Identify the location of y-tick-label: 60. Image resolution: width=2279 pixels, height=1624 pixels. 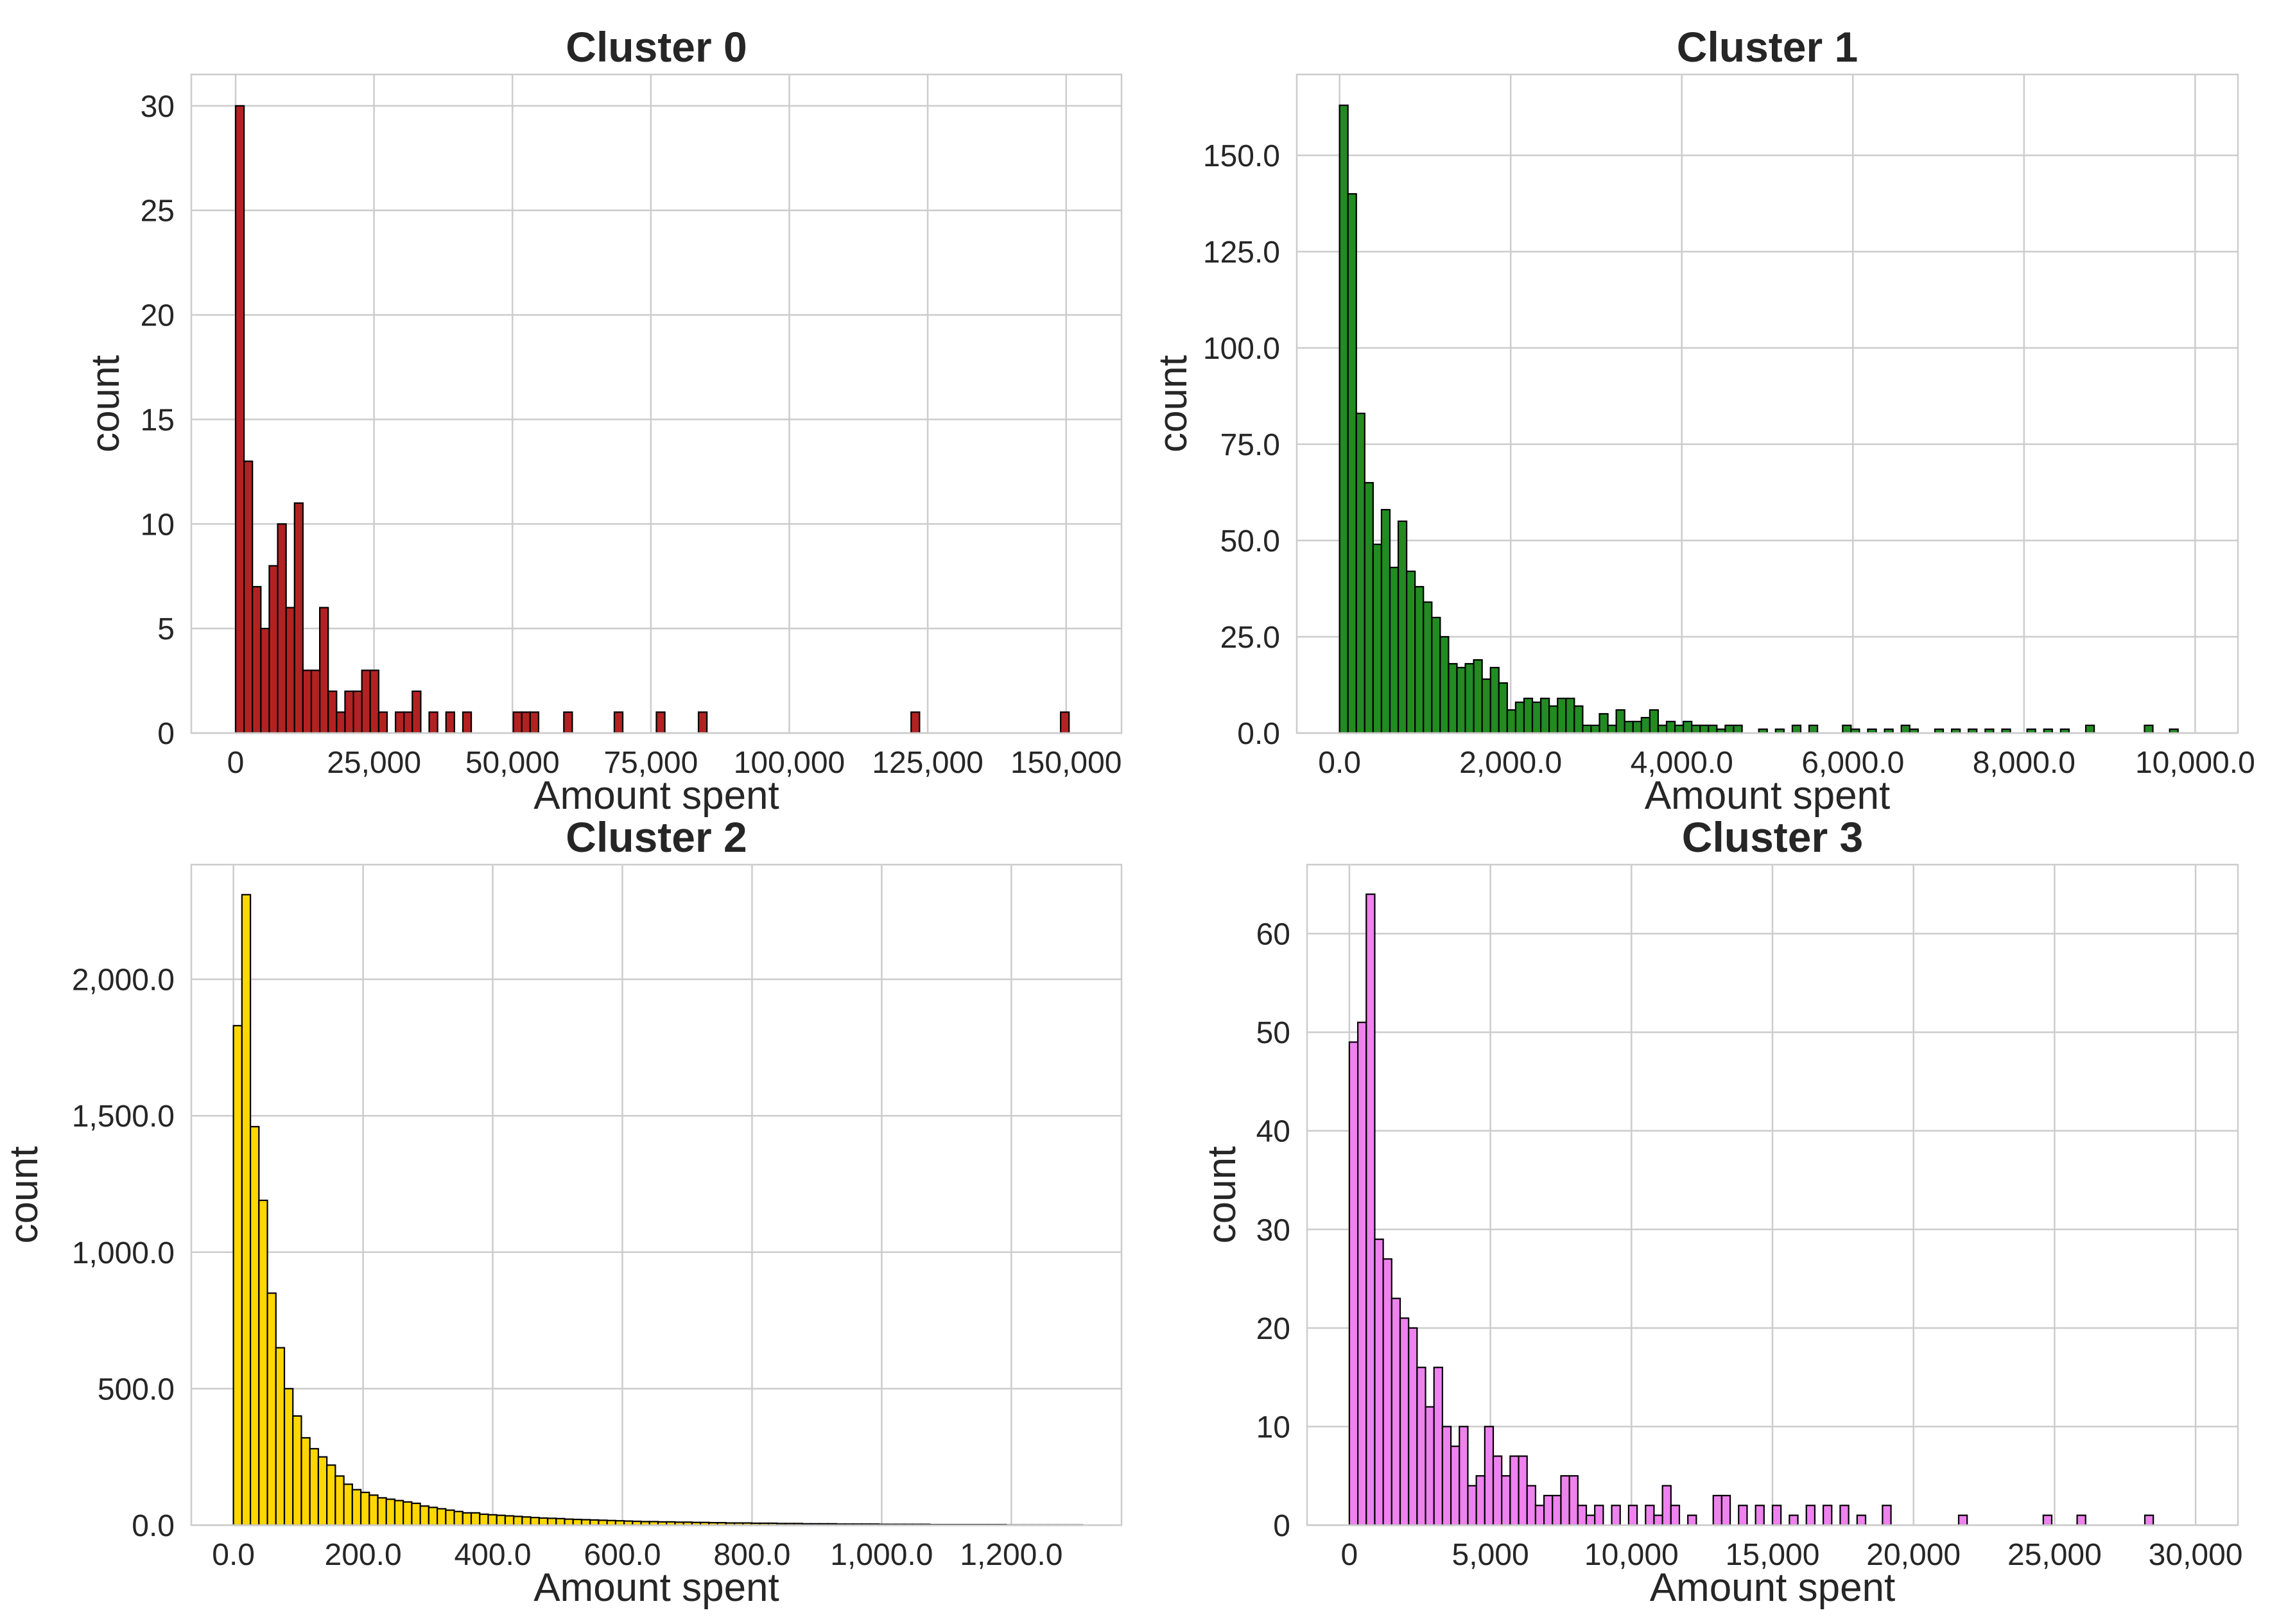
(1273, 935).